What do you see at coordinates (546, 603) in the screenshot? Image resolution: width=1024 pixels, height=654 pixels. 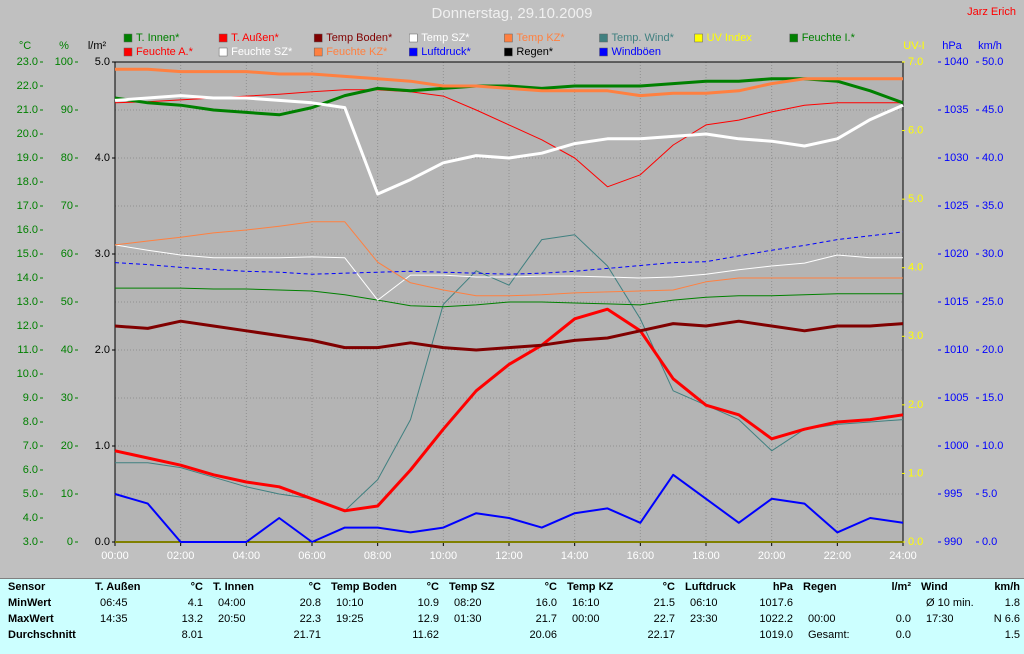 I see `cell-value: 16.0` at bounding box center [546, 603].